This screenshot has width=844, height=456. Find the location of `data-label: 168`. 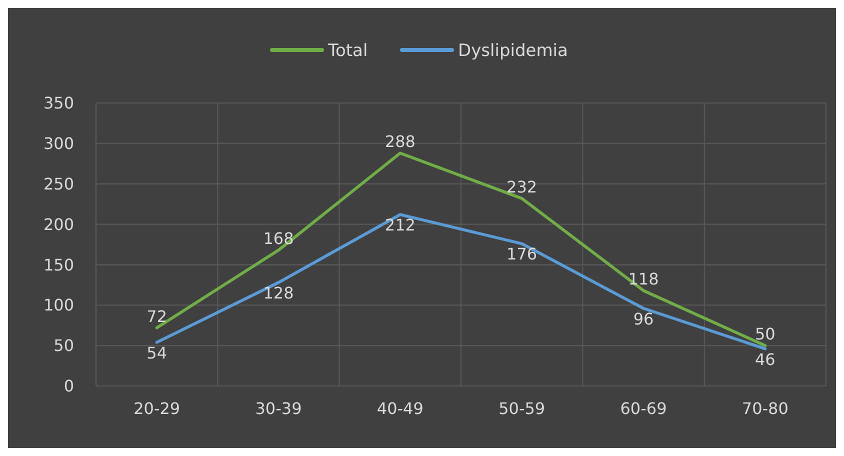

data-label: 168 is located at coordinates (278, 238).